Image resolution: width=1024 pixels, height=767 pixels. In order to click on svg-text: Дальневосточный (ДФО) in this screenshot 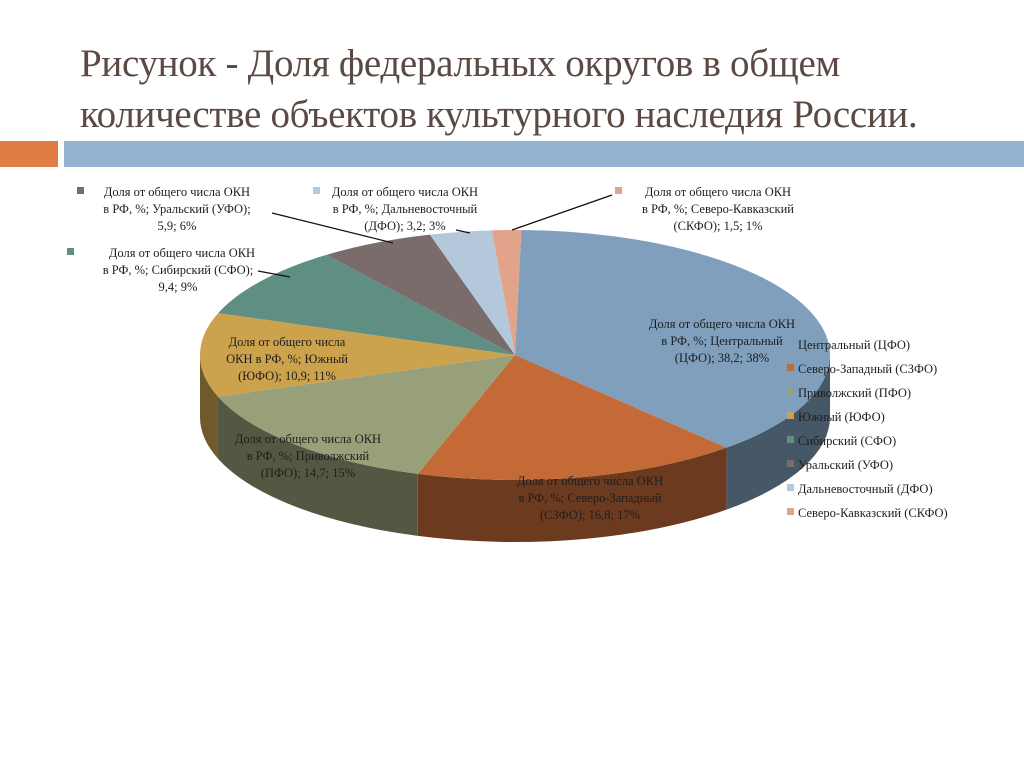, I will do `click(865, 489)`.